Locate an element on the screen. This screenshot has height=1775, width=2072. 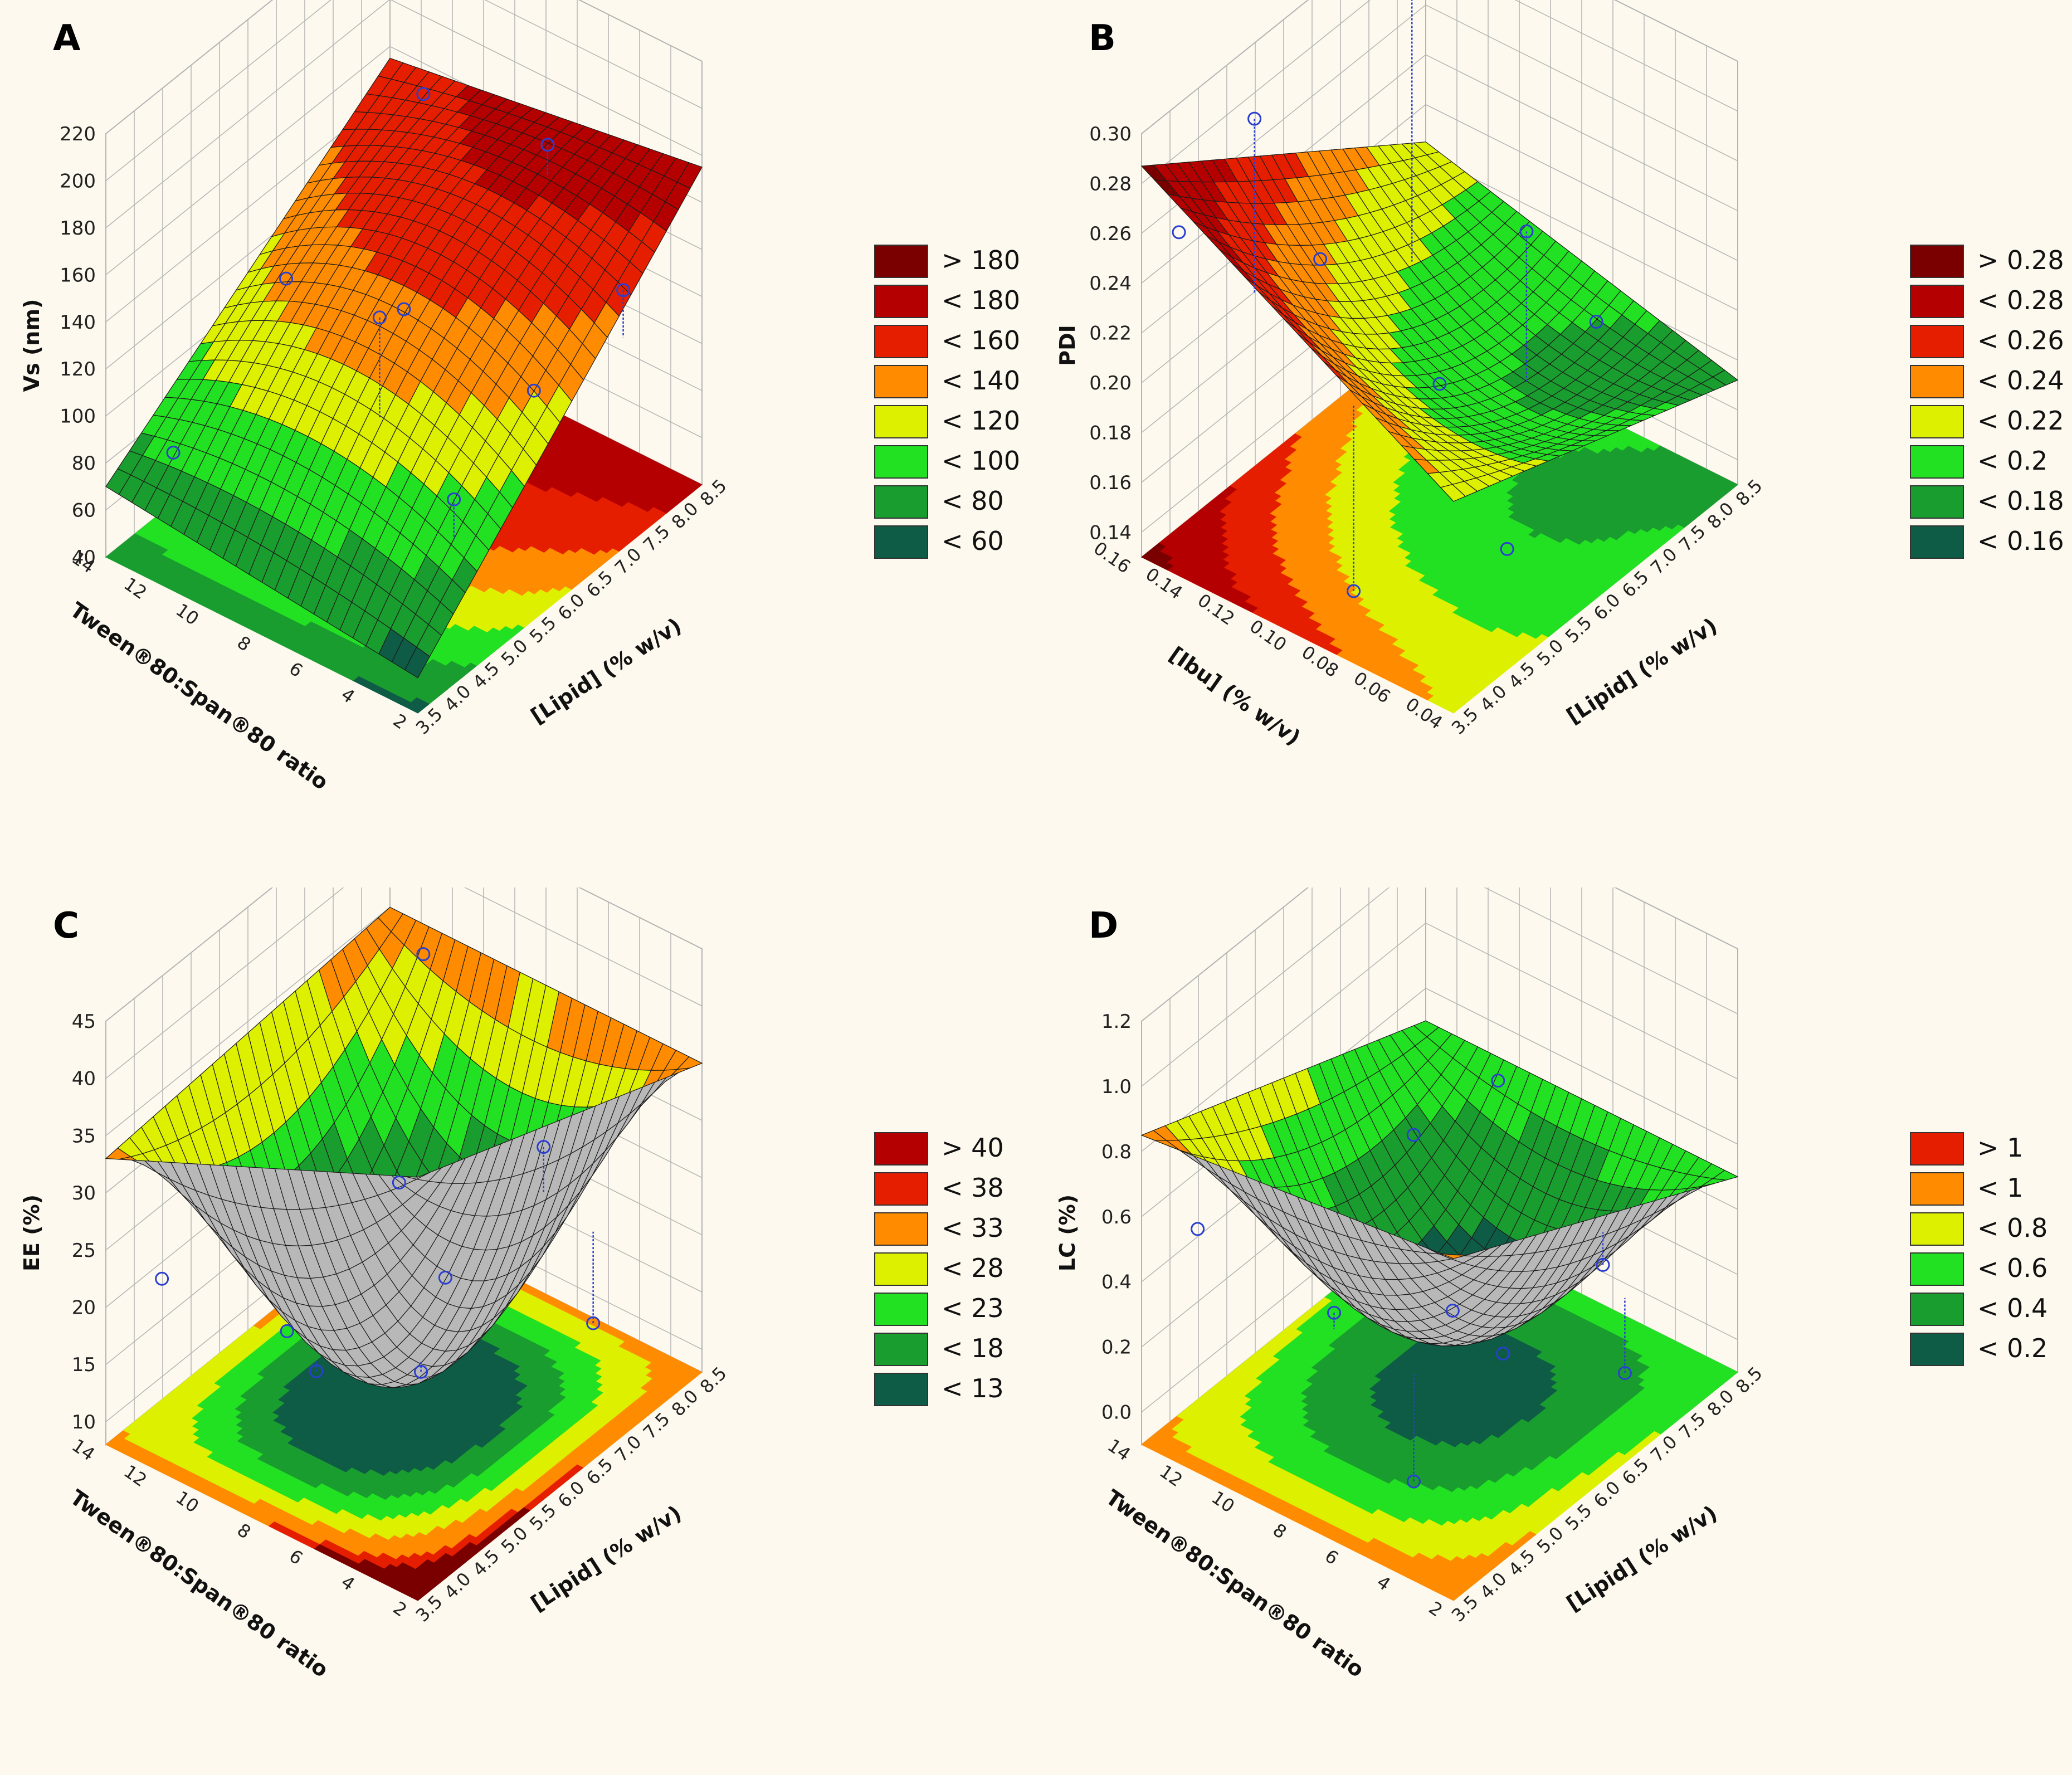
z-tick-label: 80 is located at coordinates (84, 463).